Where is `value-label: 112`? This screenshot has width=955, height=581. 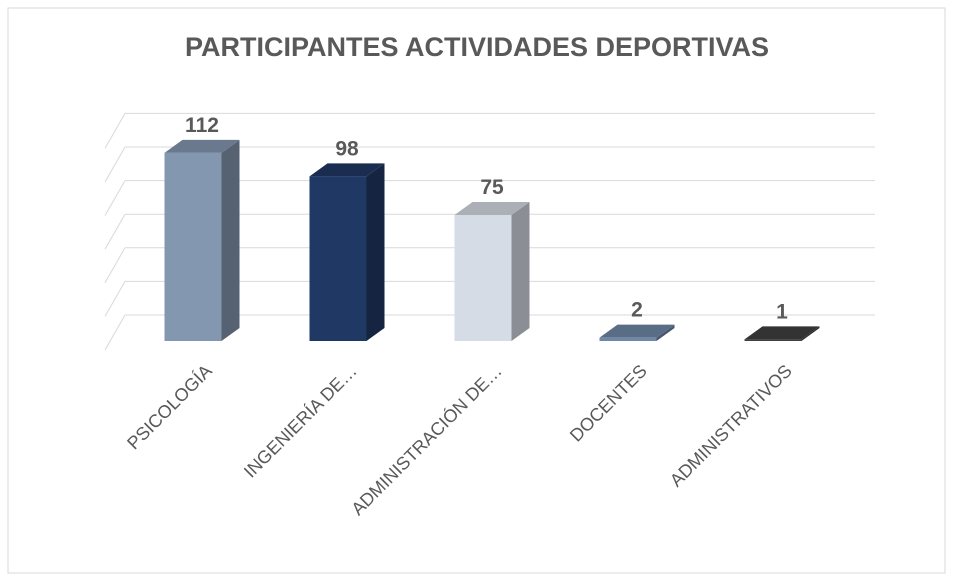
value-label: 112 is located at coordinates (202, 125).